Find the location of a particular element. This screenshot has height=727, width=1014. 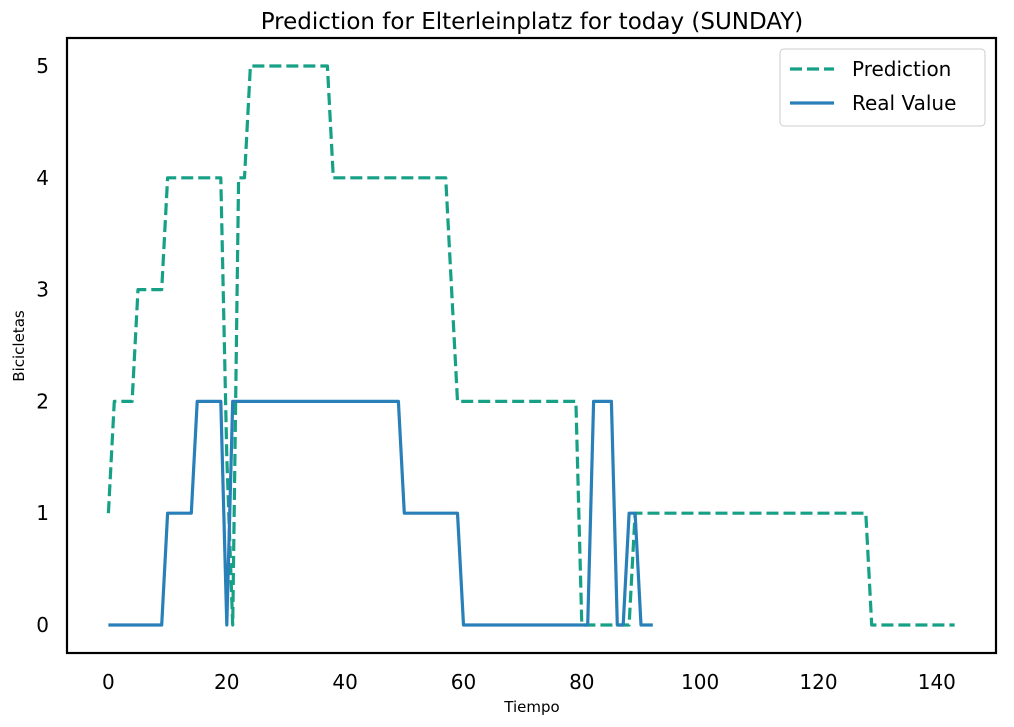

x-tick-label: 40 is located at coordinates (344, 682).